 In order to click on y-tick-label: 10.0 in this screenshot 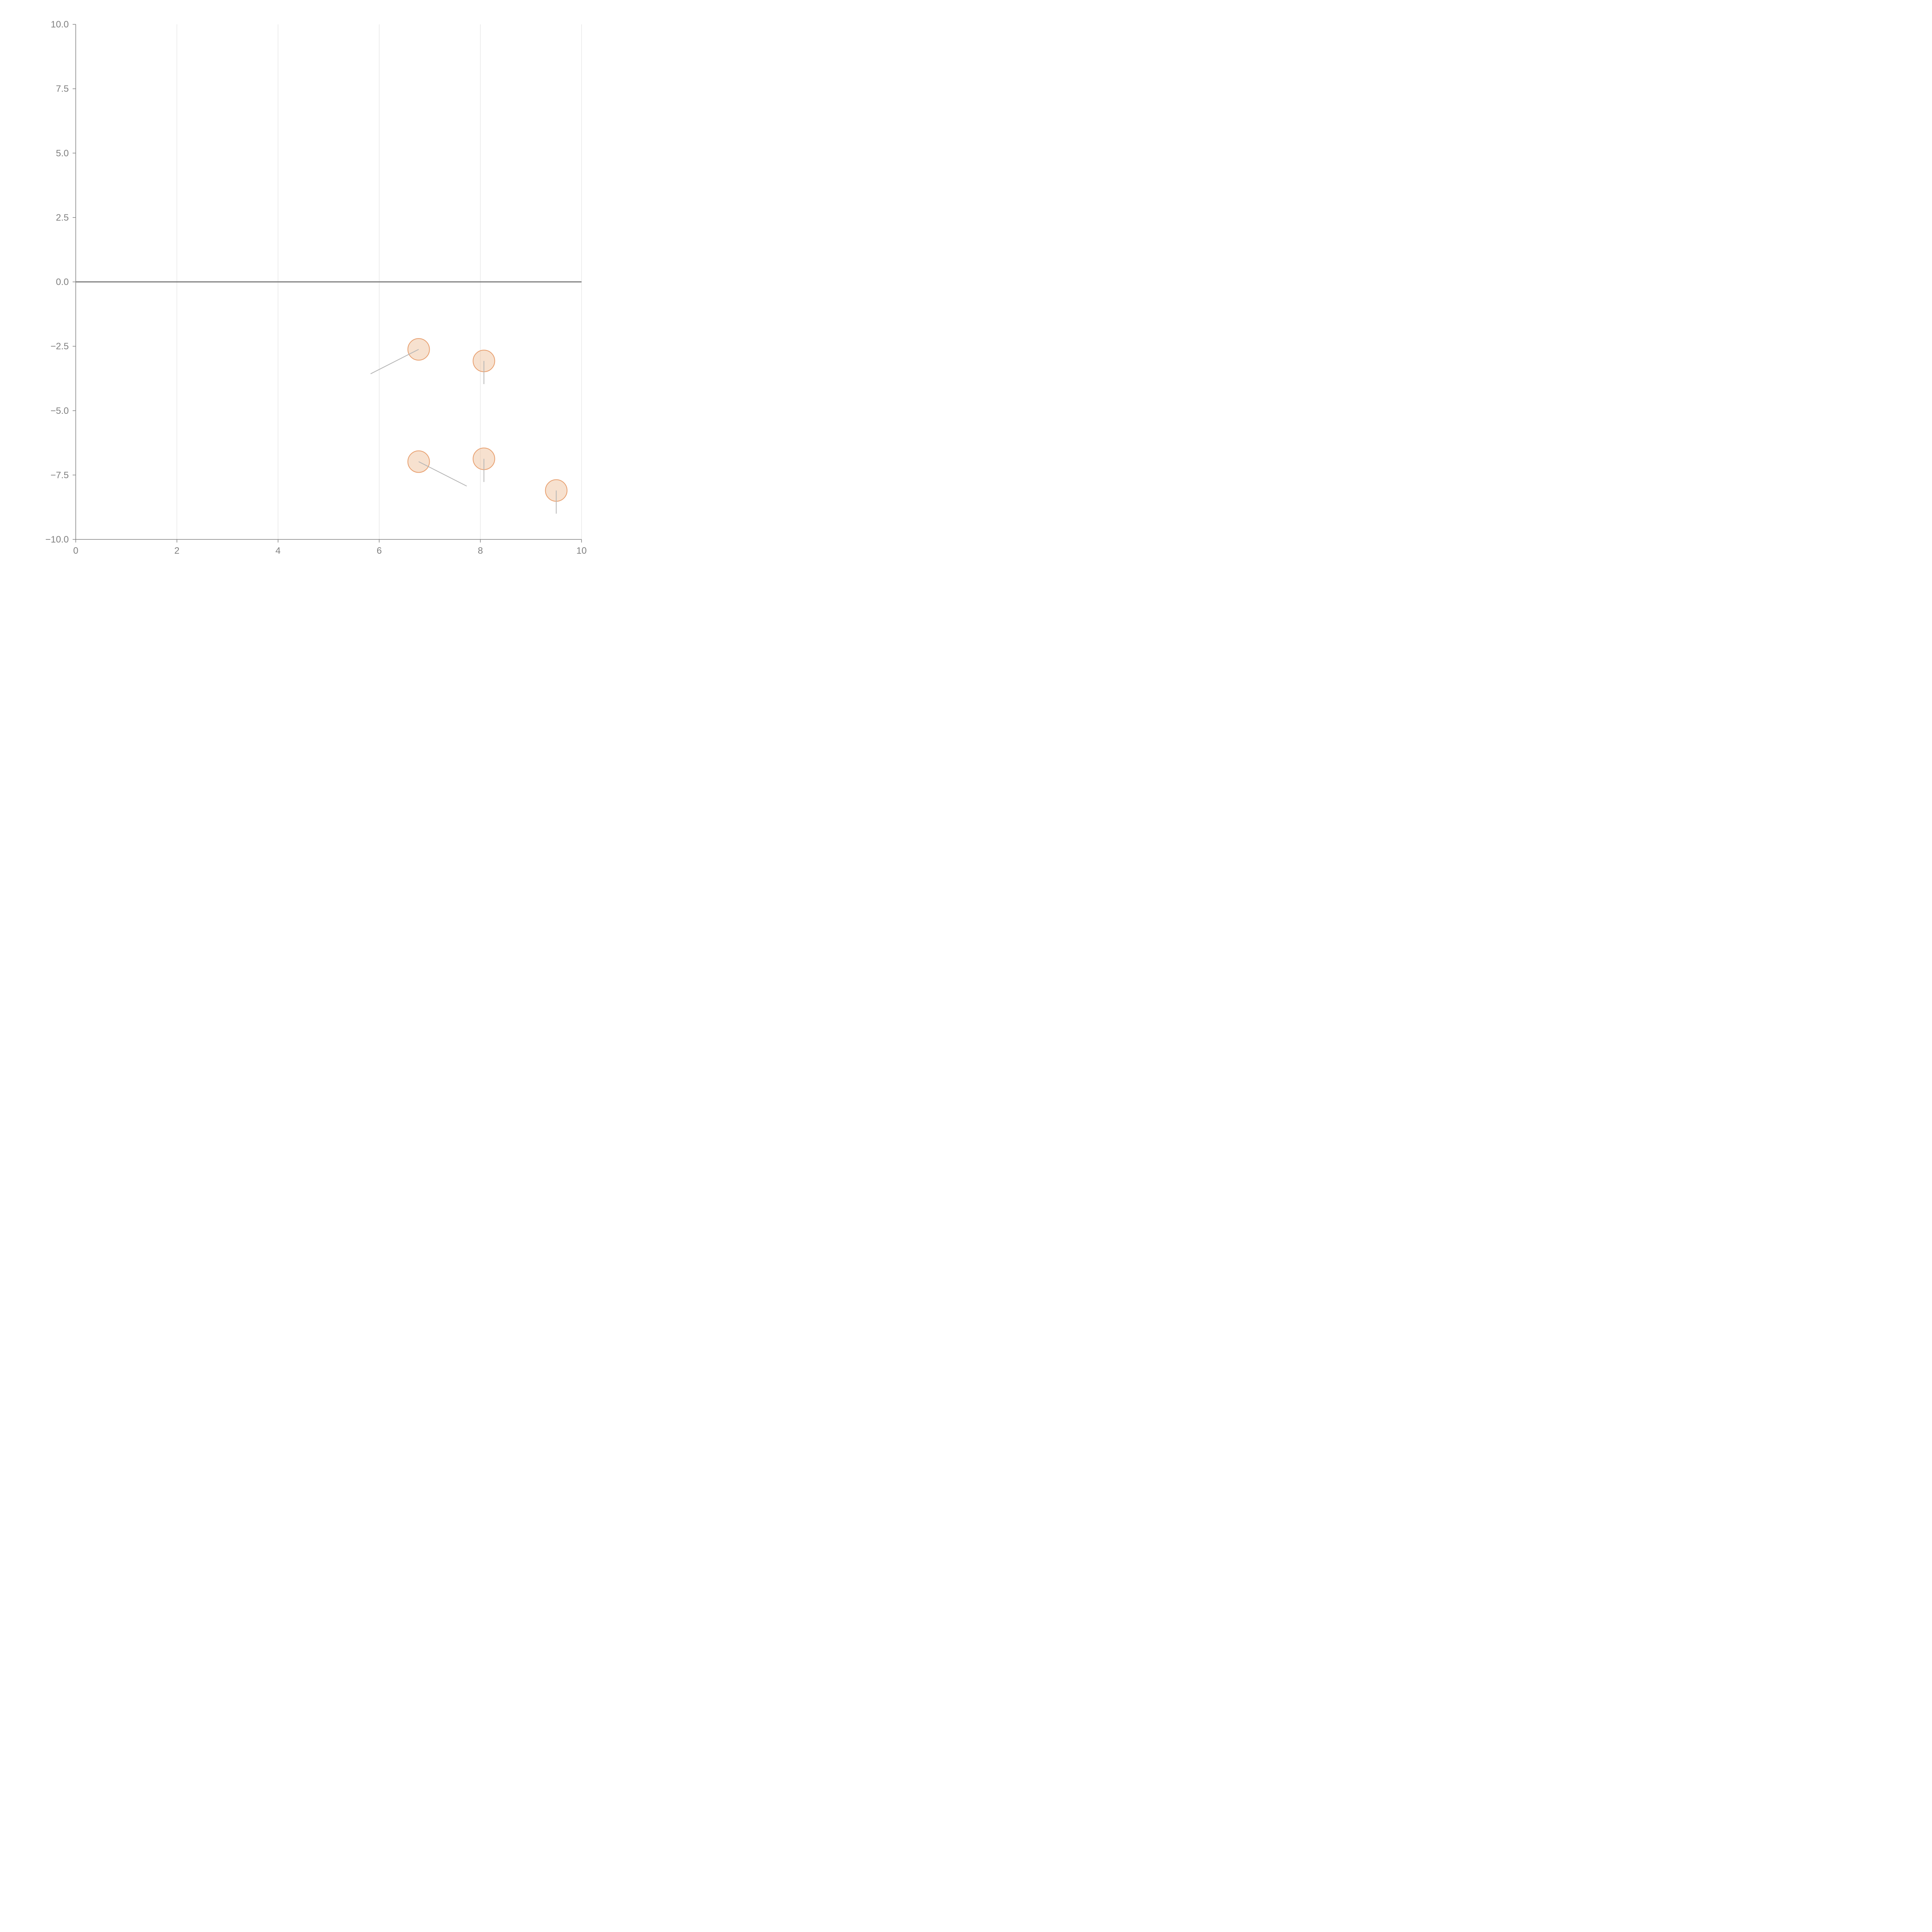, I will do `click(60, 25)`.